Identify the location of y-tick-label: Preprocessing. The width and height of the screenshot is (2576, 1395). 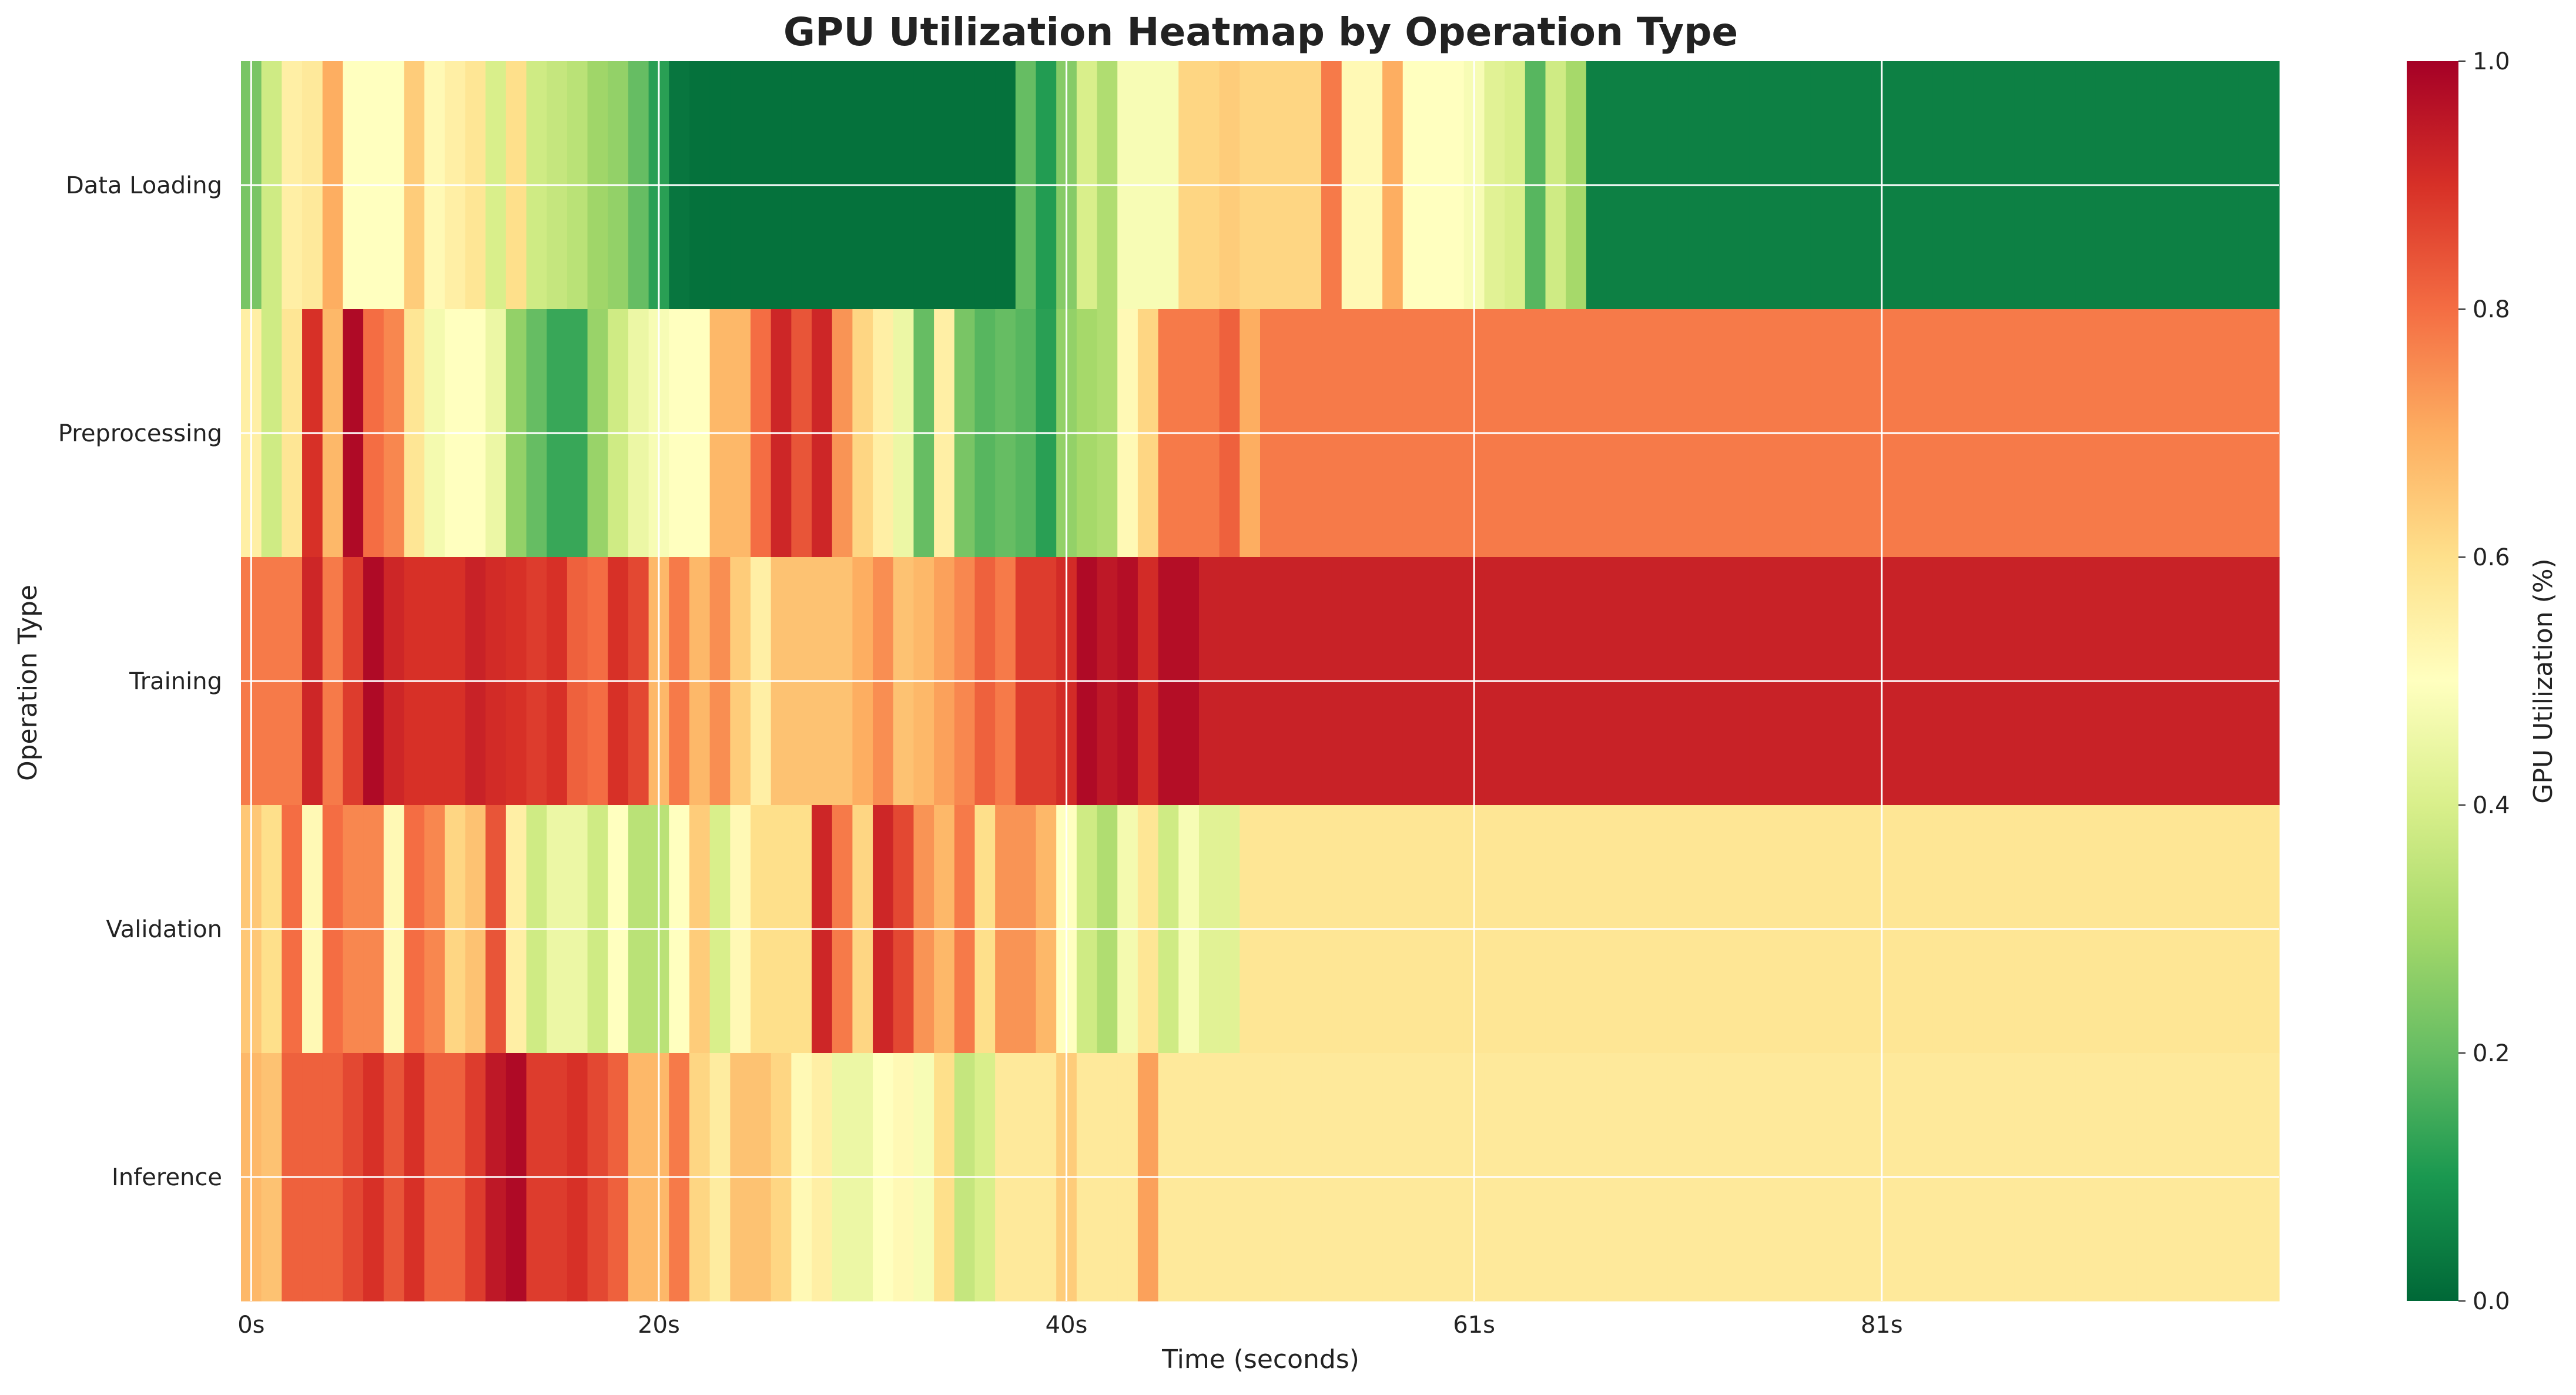
(140, 434).